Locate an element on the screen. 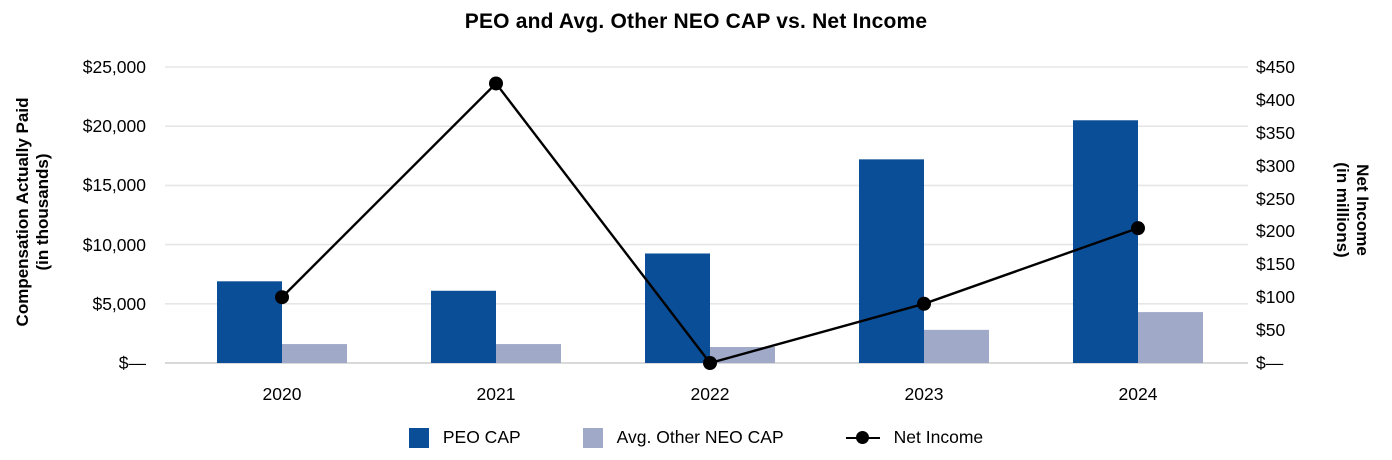  x-label-2022: 2022 is located at coordinates (710, 394).